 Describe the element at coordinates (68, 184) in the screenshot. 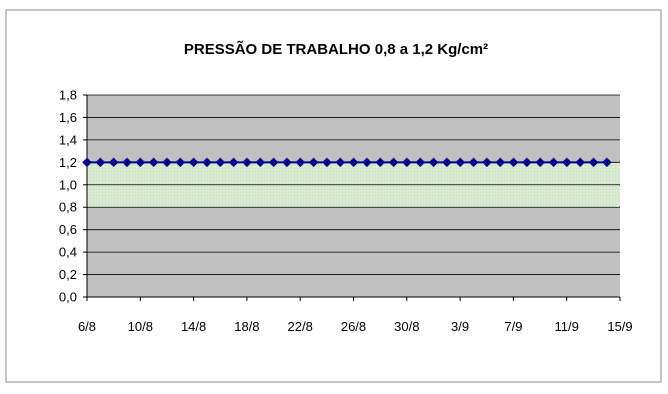

I see `y-tick-label: 1,0` at that location.